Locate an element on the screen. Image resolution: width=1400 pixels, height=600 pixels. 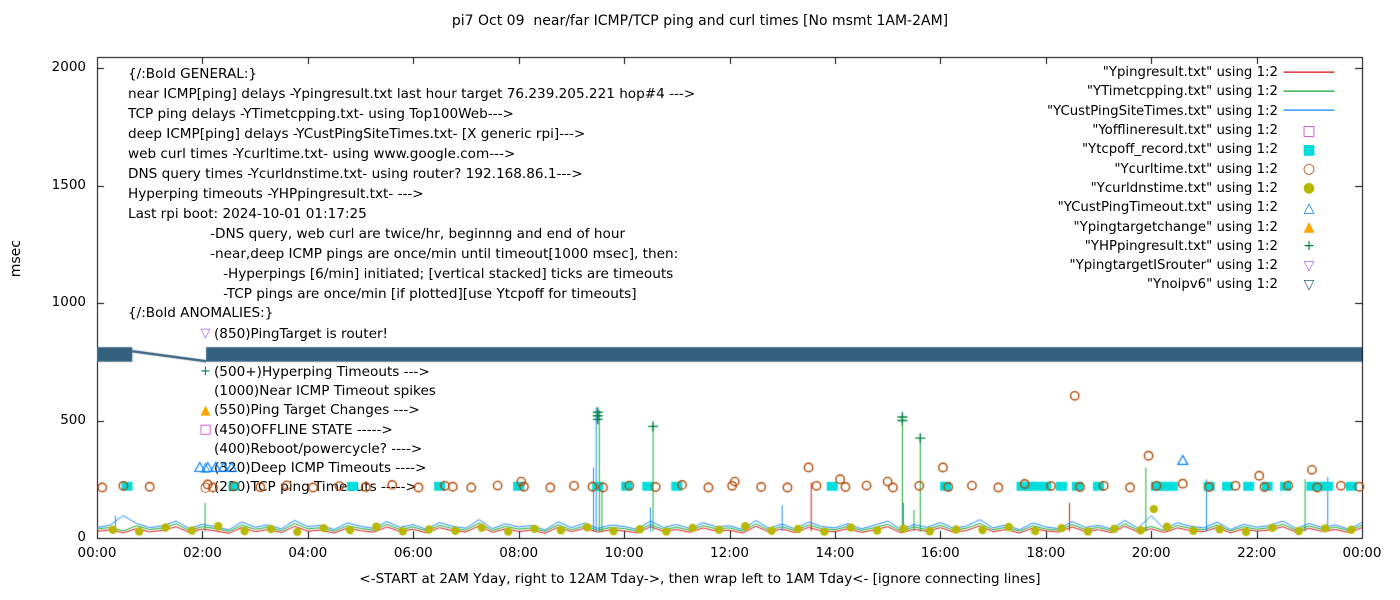
x-tick-9: 18:00 is located at coordinates (1046, 553).